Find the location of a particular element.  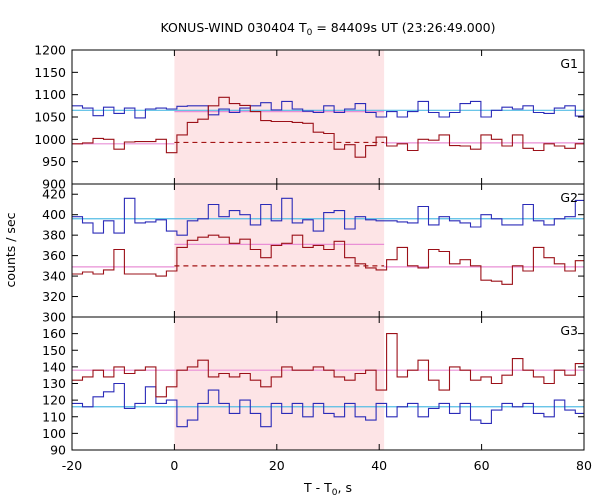

y-tick-label: 130 is located at coordinates (54, 383).